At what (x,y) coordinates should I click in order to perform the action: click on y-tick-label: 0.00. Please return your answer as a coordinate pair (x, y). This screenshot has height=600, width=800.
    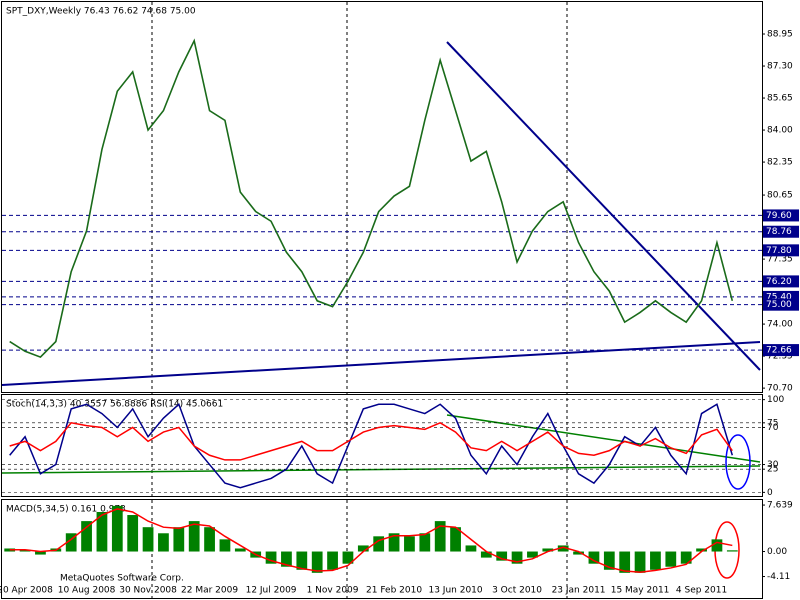
    Looking at the image, I should click on (777, 552).